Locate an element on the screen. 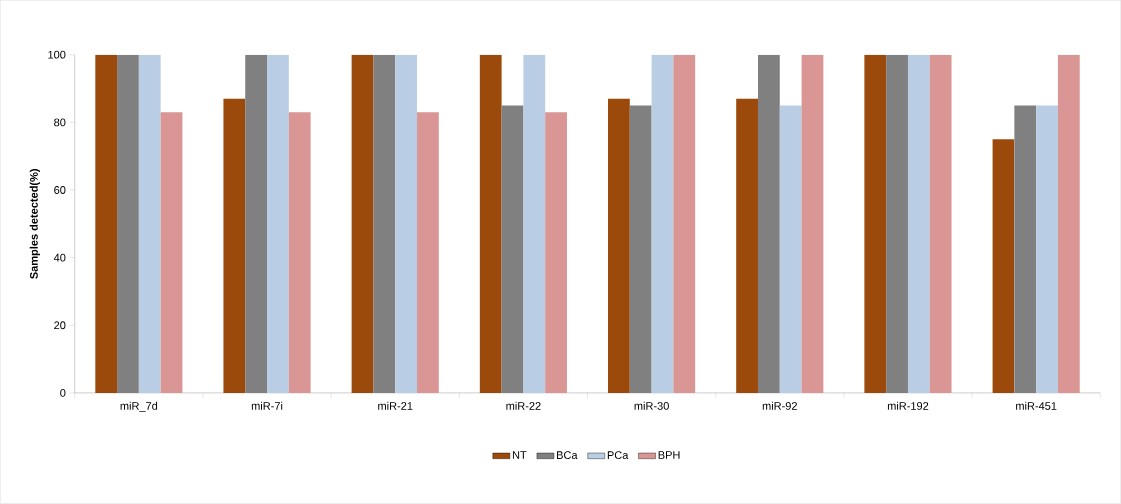 This screenshot has height=504, width=1121. x-tick-label: miR_7d is located at coordinates (139, 407).